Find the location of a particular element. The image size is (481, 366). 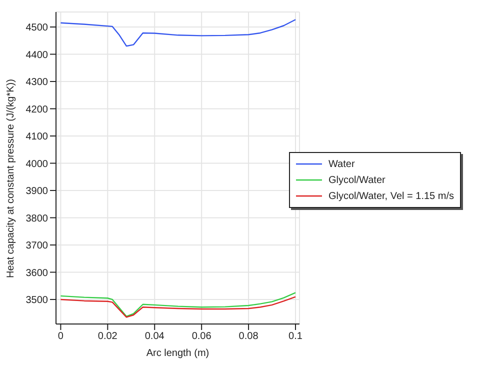

y-tick-label: 3900 is located at coordinates (37, 192).